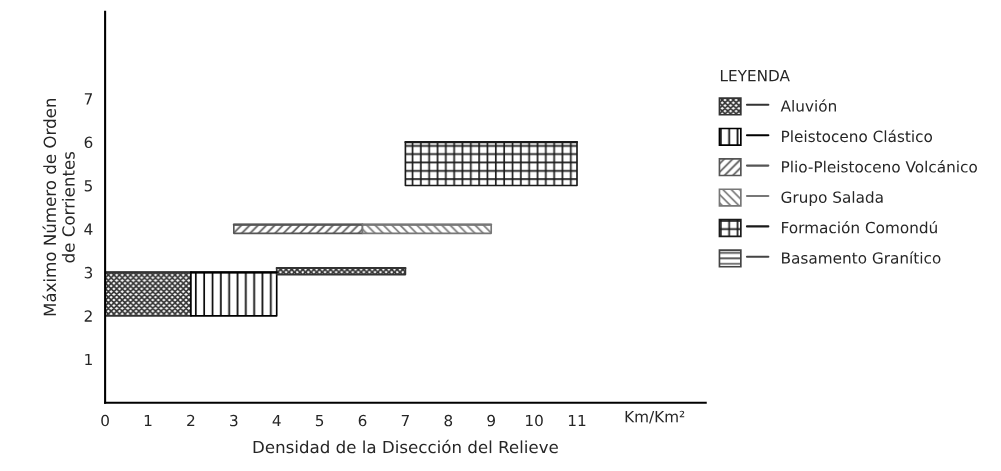 This screenshot has height=471, width=1001. What do you see at coordinates (148, 420) in the screenshot?
I see `x-tick-label: 1` at bounding box center [148, 420].